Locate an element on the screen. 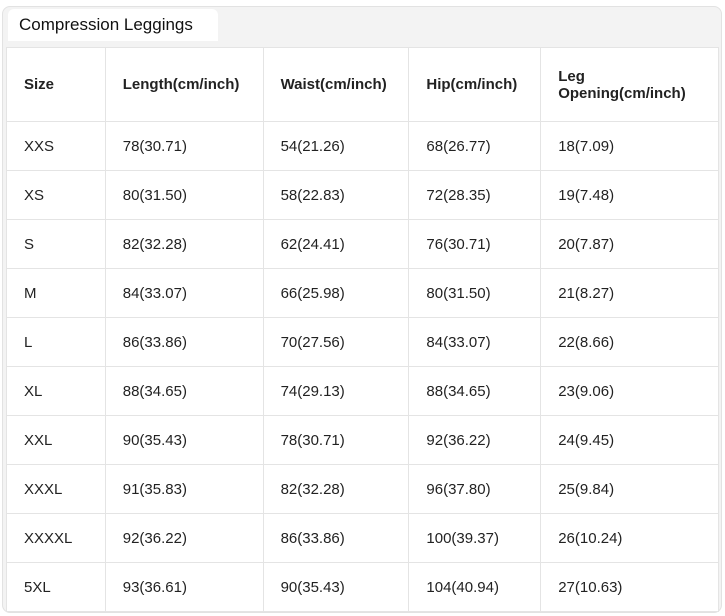  table-cell: XXXL is located at coordinates (56, 489).